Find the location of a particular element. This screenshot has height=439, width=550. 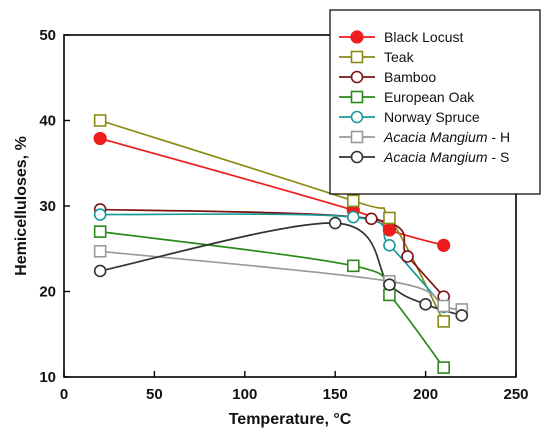

x-tick-label: 0 is located at coordinates (64, 394).